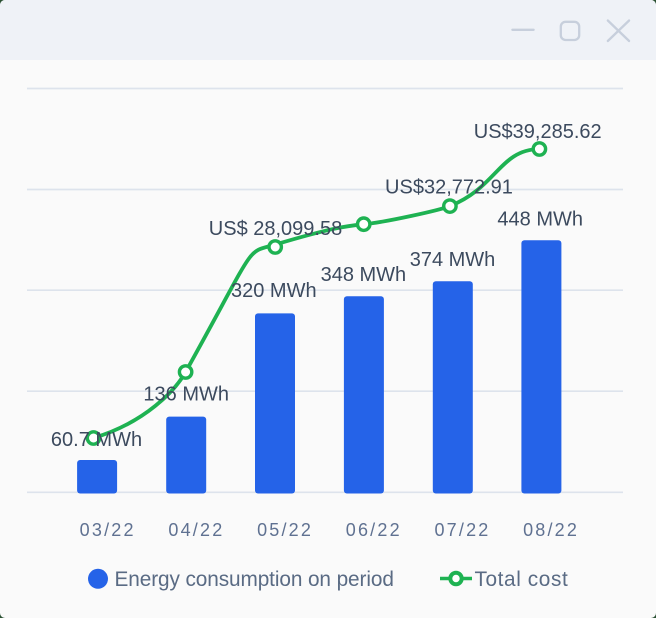 This screenshot has height=618, width=656. What do you see at coordinates (540, 219) in the screenshot?
I see `svg-text: 448 MWh` at bounding box center [540, 219].